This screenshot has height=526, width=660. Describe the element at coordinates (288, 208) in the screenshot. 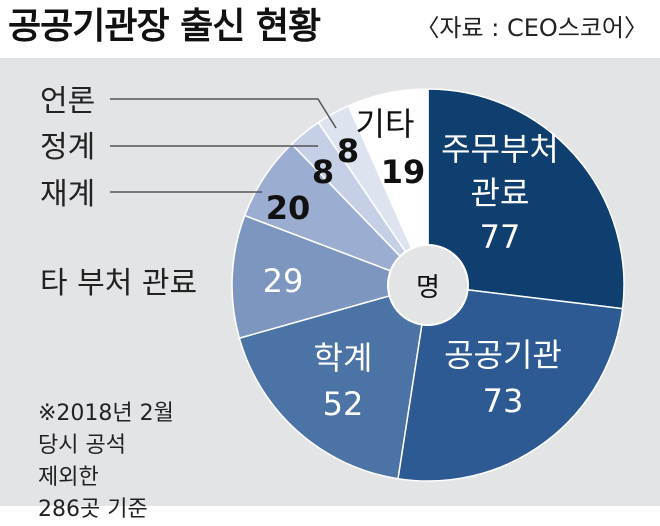

I see `slice-value: 20` at that location.